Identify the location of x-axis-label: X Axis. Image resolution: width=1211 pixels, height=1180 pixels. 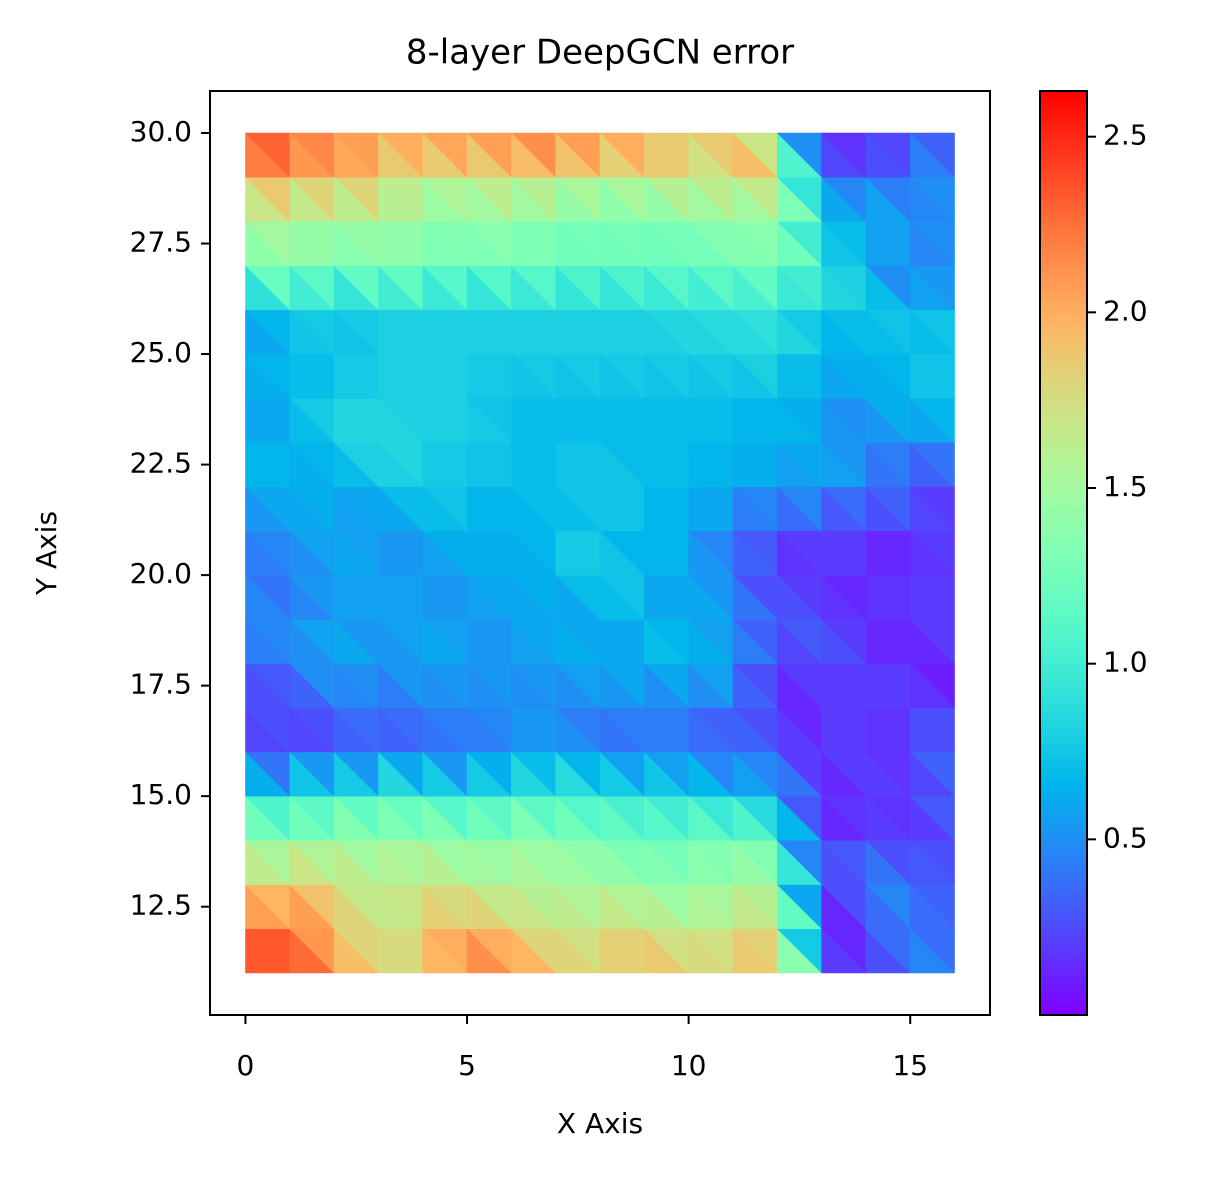
(600, 1123).